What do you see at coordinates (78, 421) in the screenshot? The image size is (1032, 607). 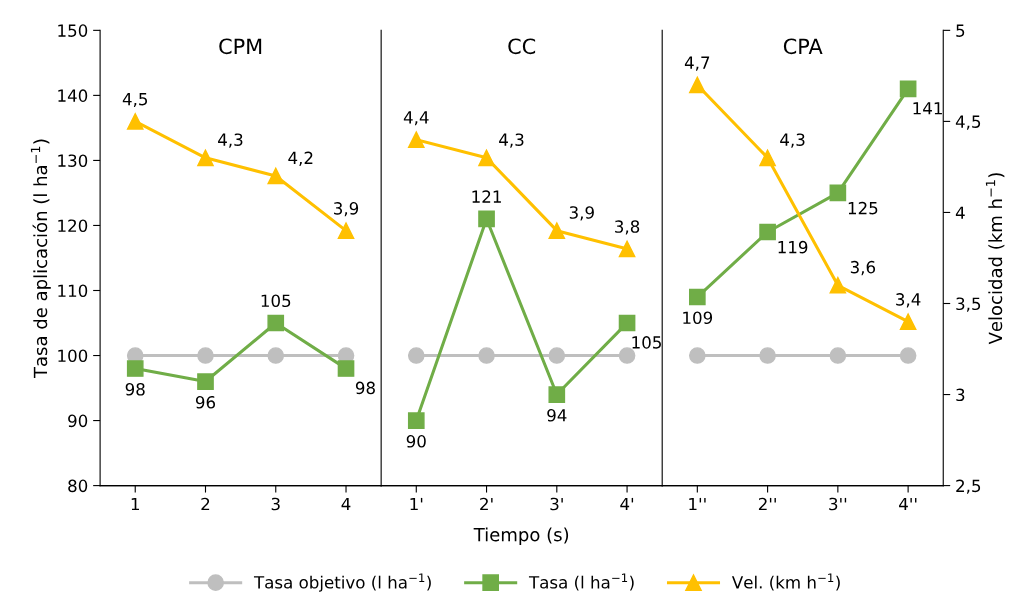 I see `y-tick-label: 90` at bounding box center [78, 421].